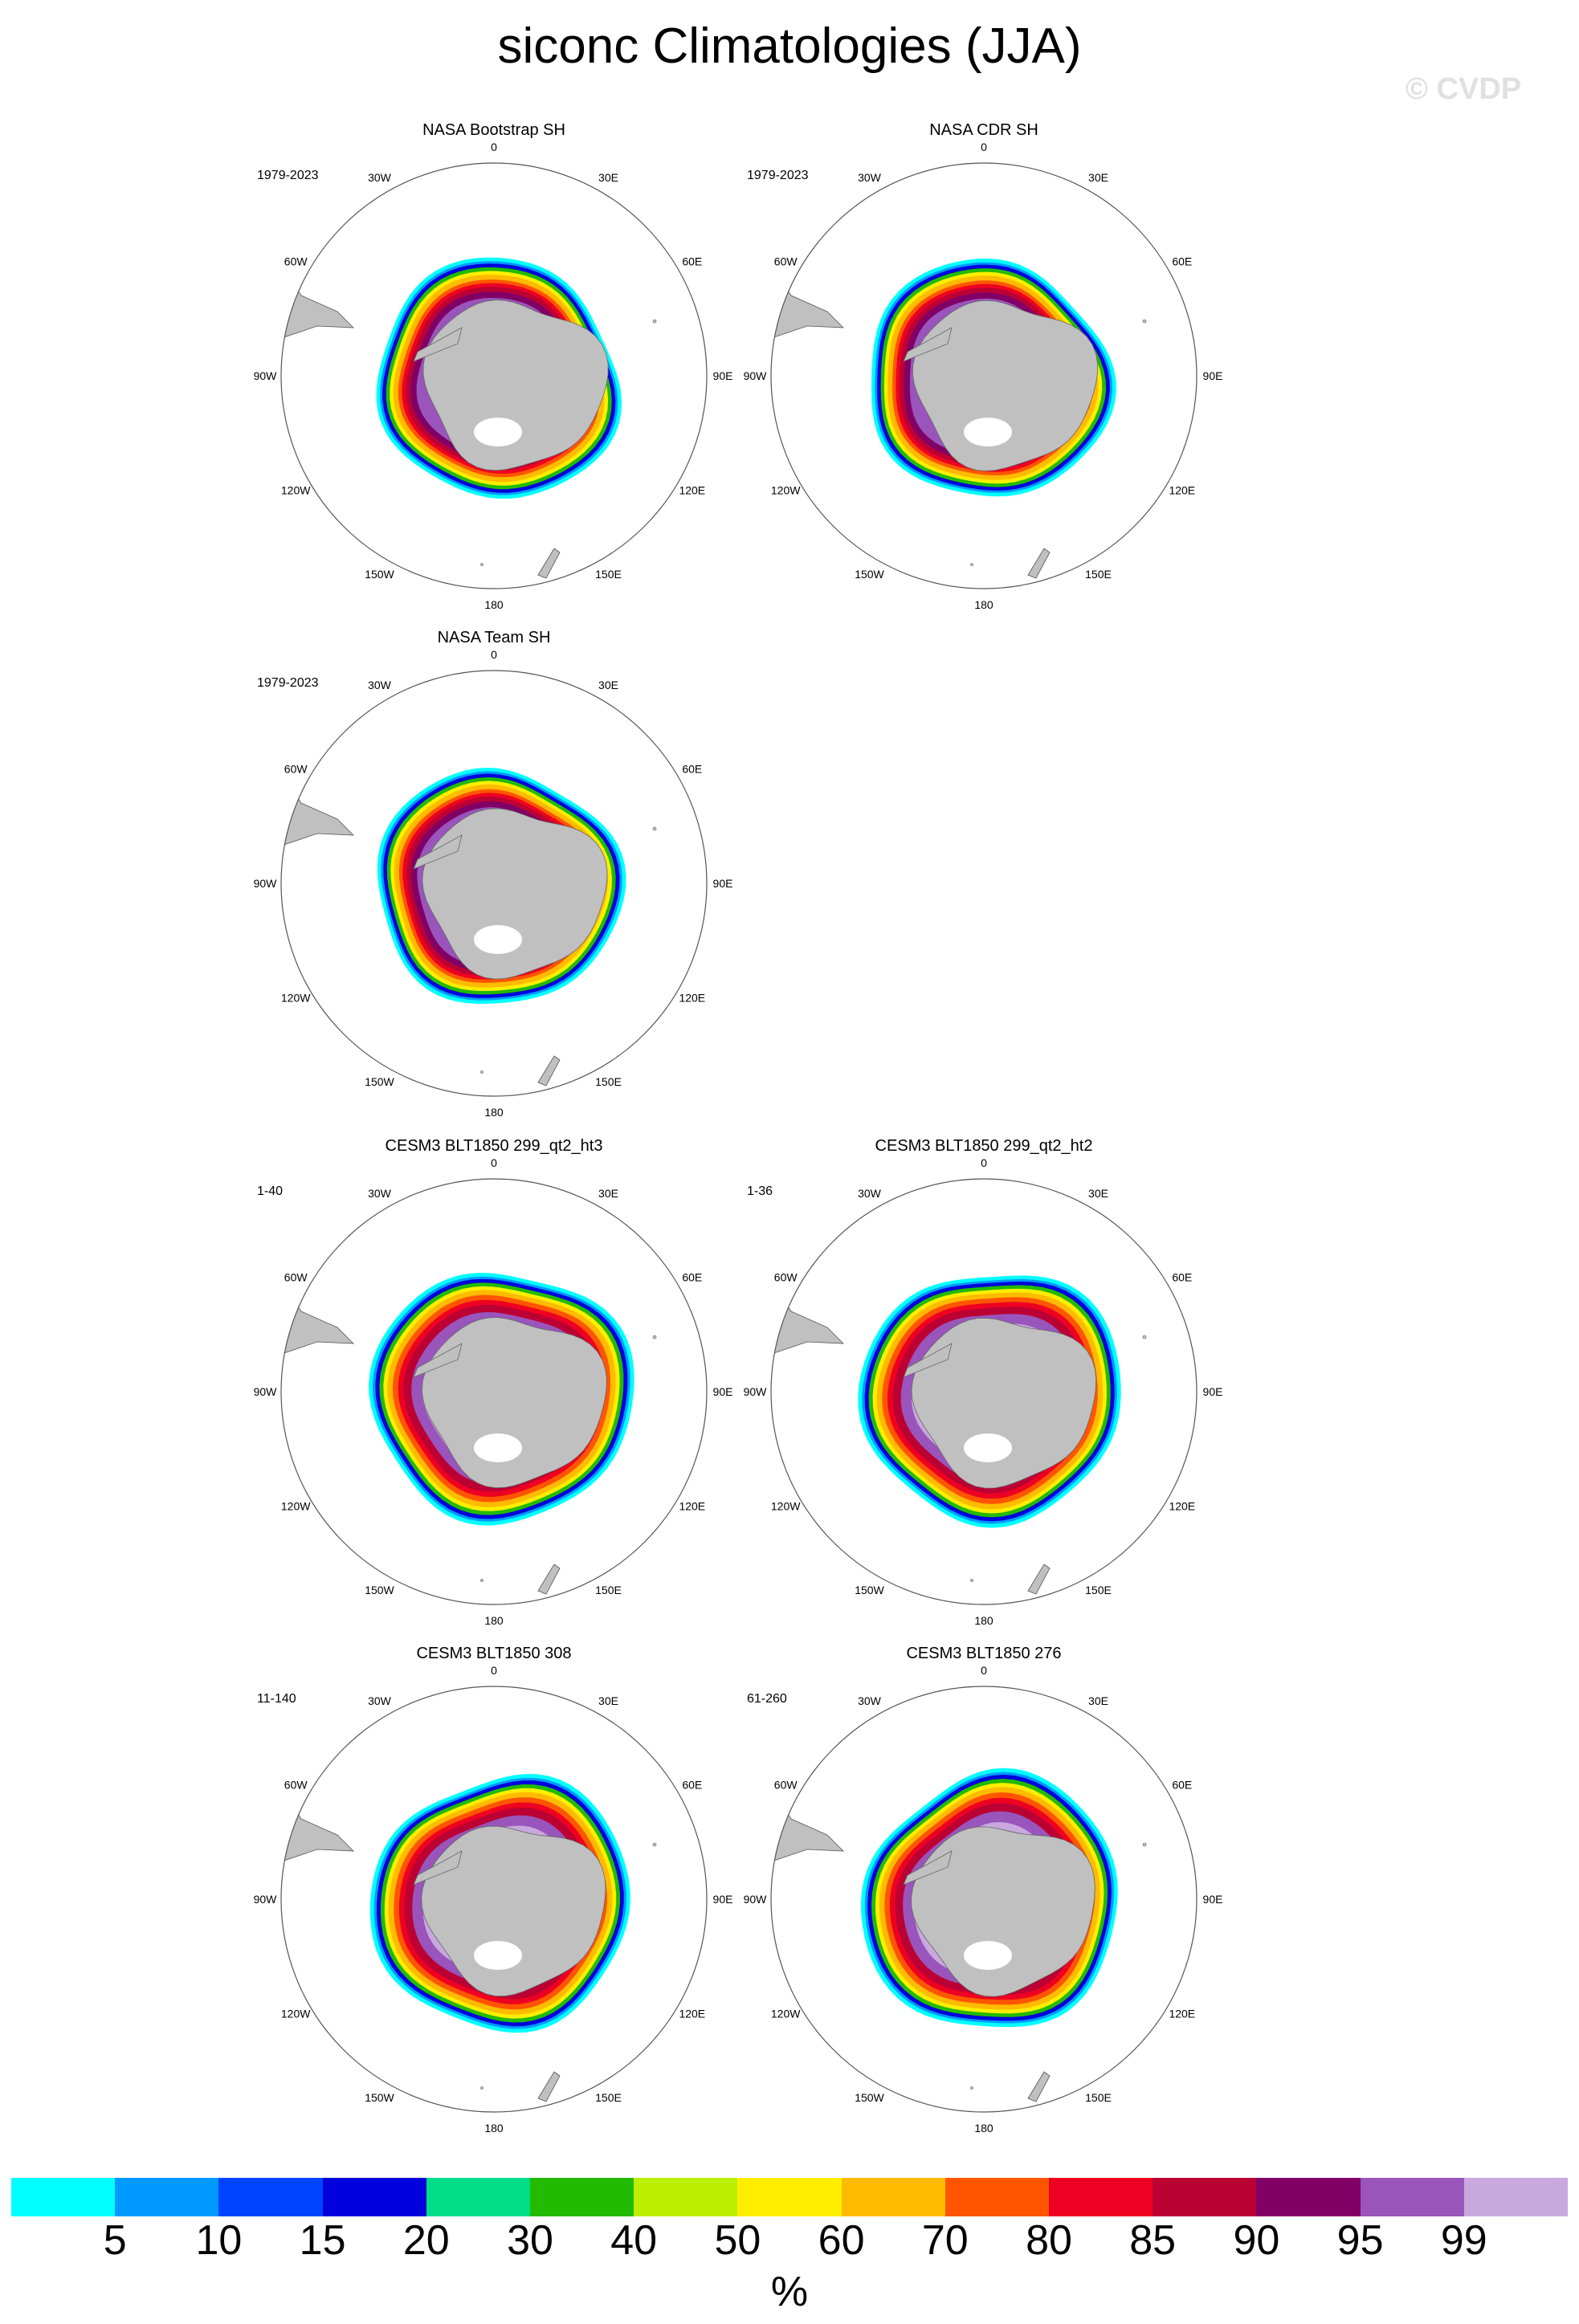  Describe the element at coordinates (276, 1699) in the screenshot. I see `panel-period: 11-140` at that location.